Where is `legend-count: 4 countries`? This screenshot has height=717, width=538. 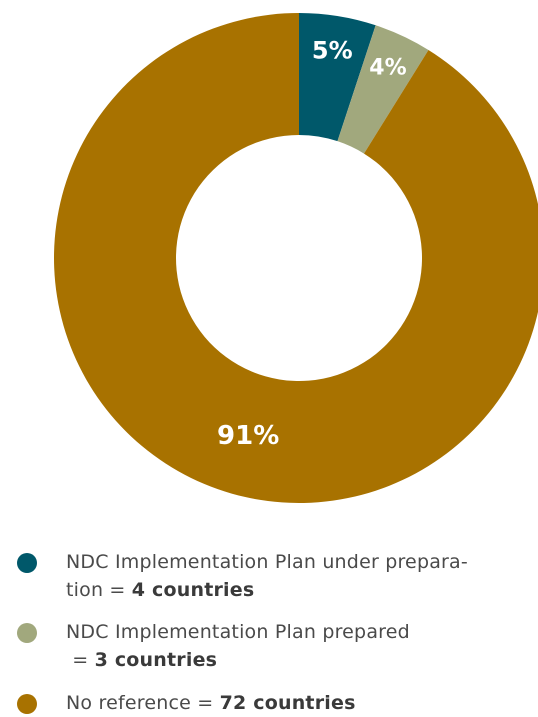
legend-count: 4 countries is located at coordinates (193, 590).